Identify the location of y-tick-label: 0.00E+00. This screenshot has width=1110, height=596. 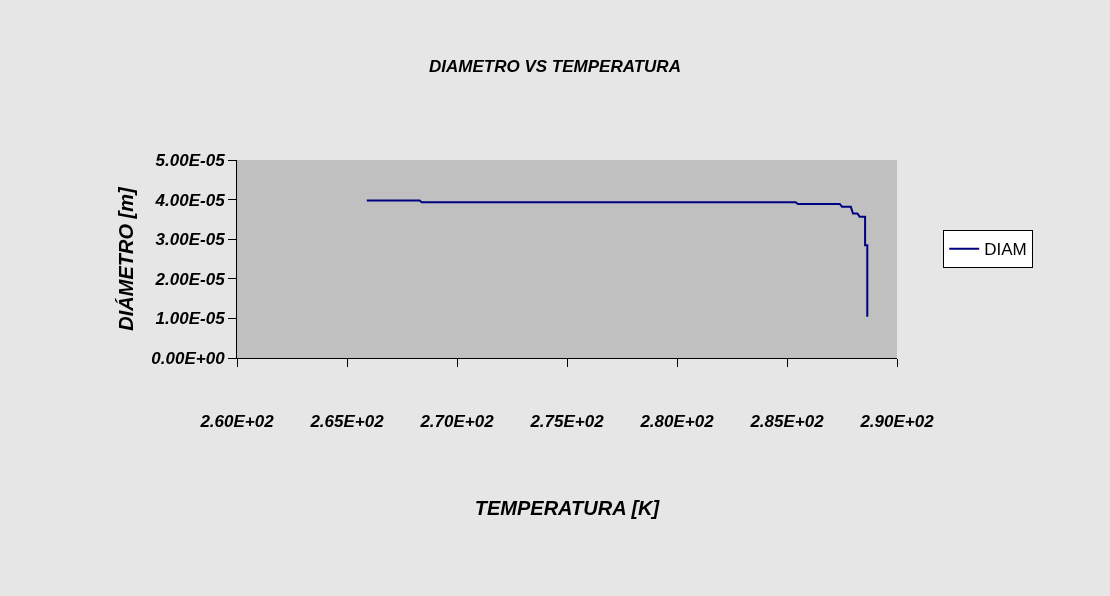
(188, 358).